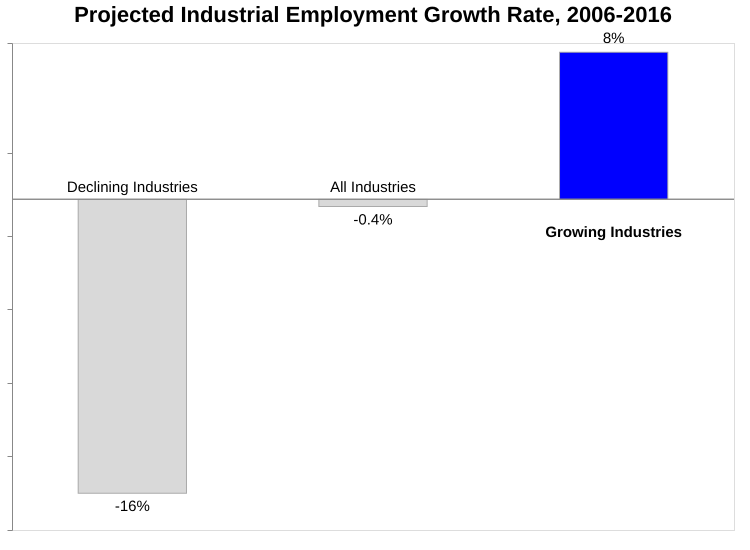 The image size is (750, 550). What do you see at coordinates (132, 187) in the screenshot?
I see `x-tick-label: Declining Industries` at bounding box center [132, 187].